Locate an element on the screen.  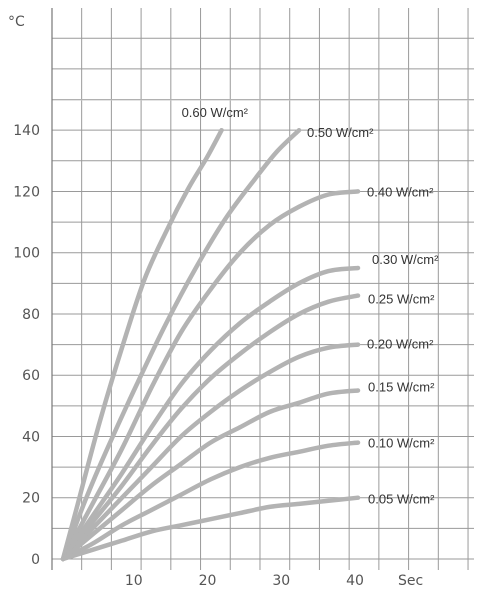
series-label: 0.10 W/cm² is located at coordinates (401, 443).